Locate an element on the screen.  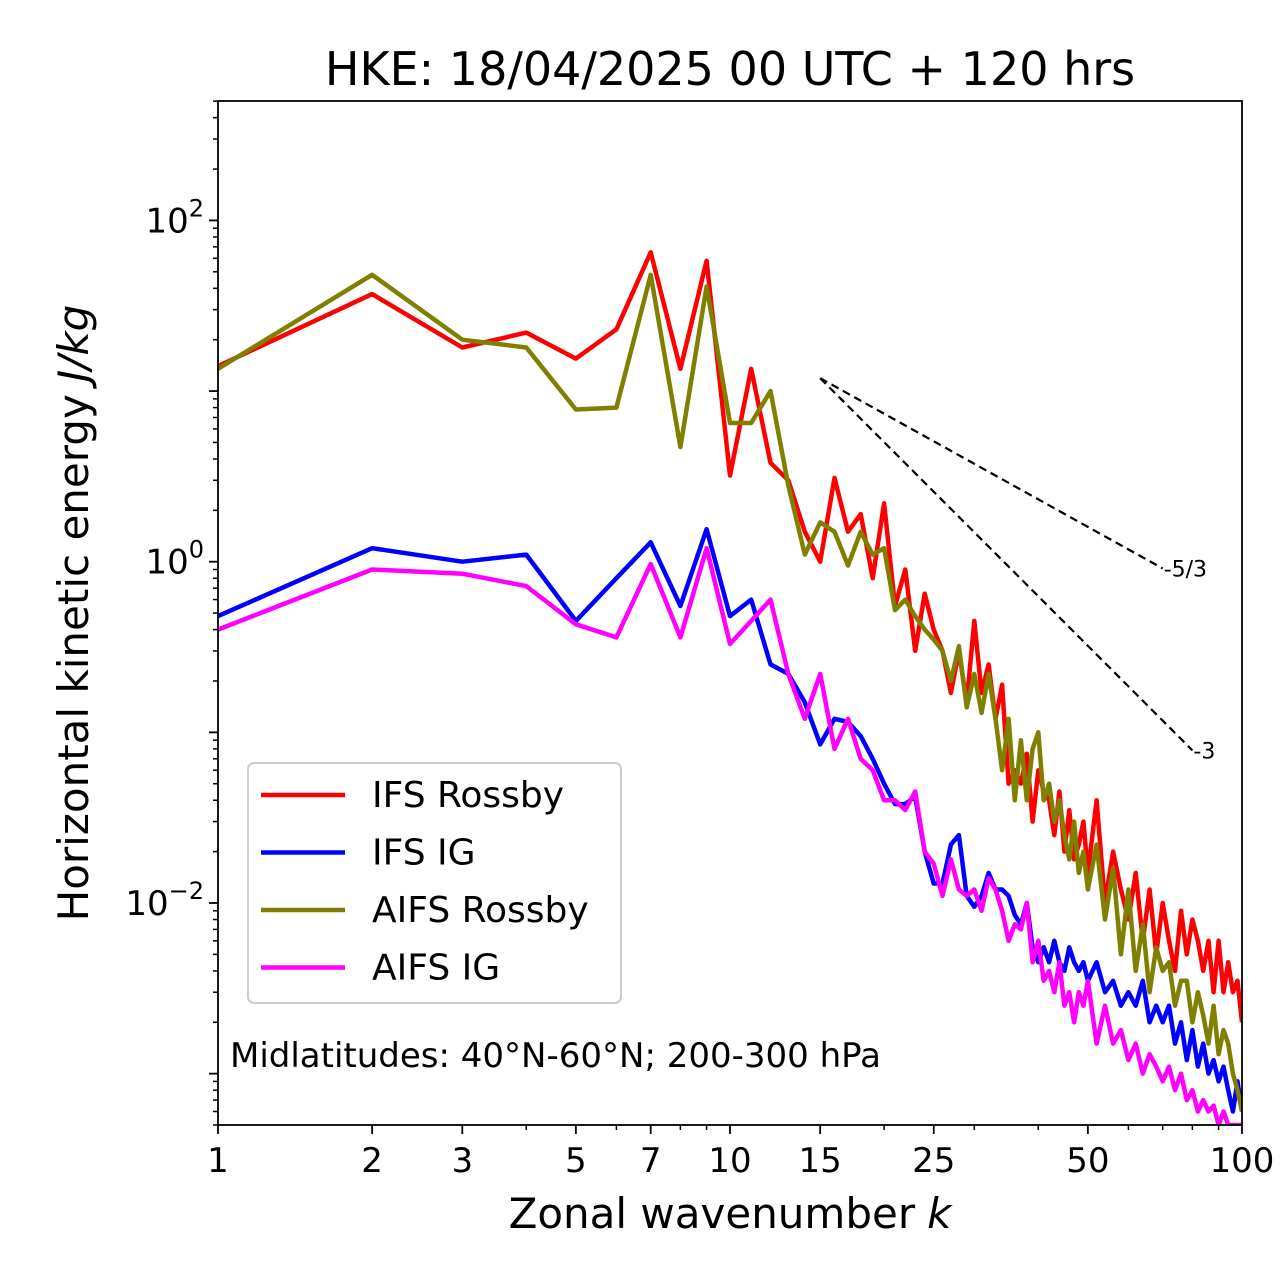
y-axis-label: Horizontal kinetic energyJ/kg is located at coordinates (73, 613).